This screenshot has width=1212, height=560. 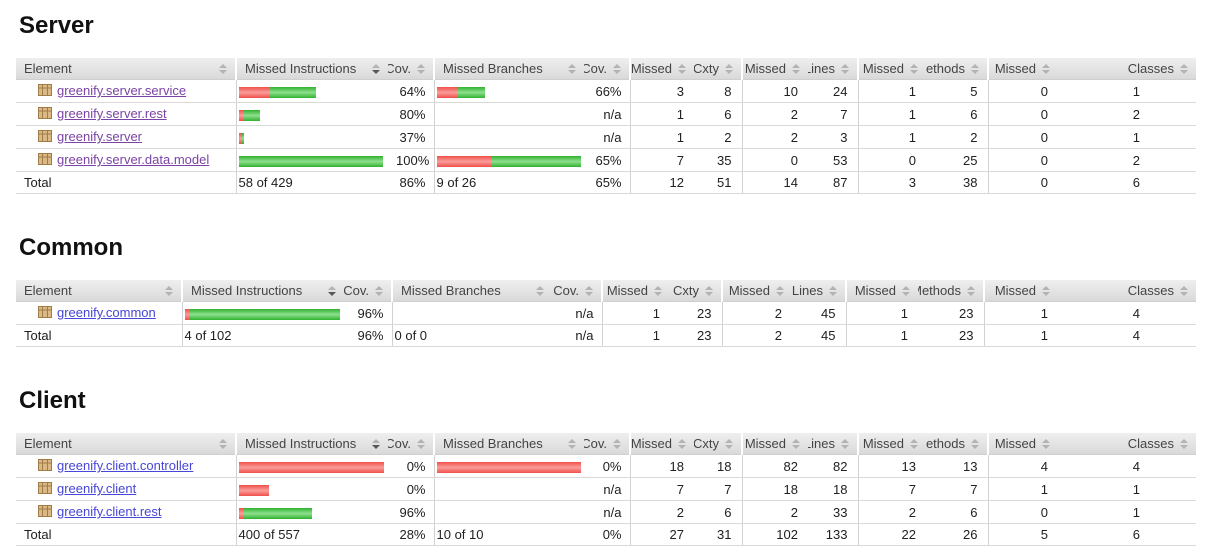 What do you see at coordinates (122, 90) in the screenshot?
I see `package-link: greenify.server.service` at bounding box center [122, 90].